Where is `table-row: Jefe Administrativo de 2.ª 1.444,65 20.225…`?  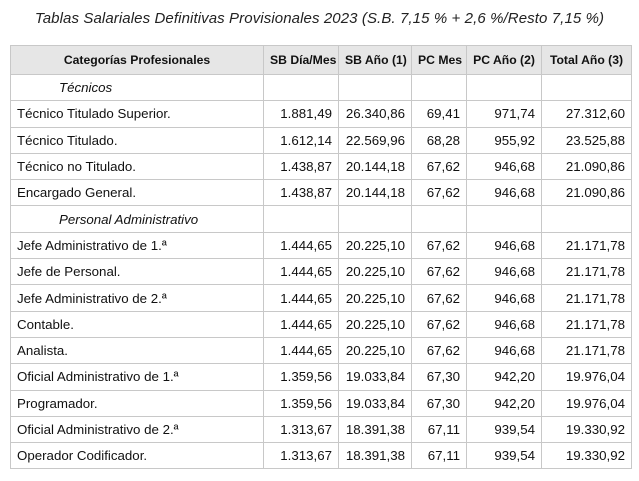
table-row: Jefe Administrativo de 2.ª 1.444,65 20.225… is located at coordinates (321, 298).